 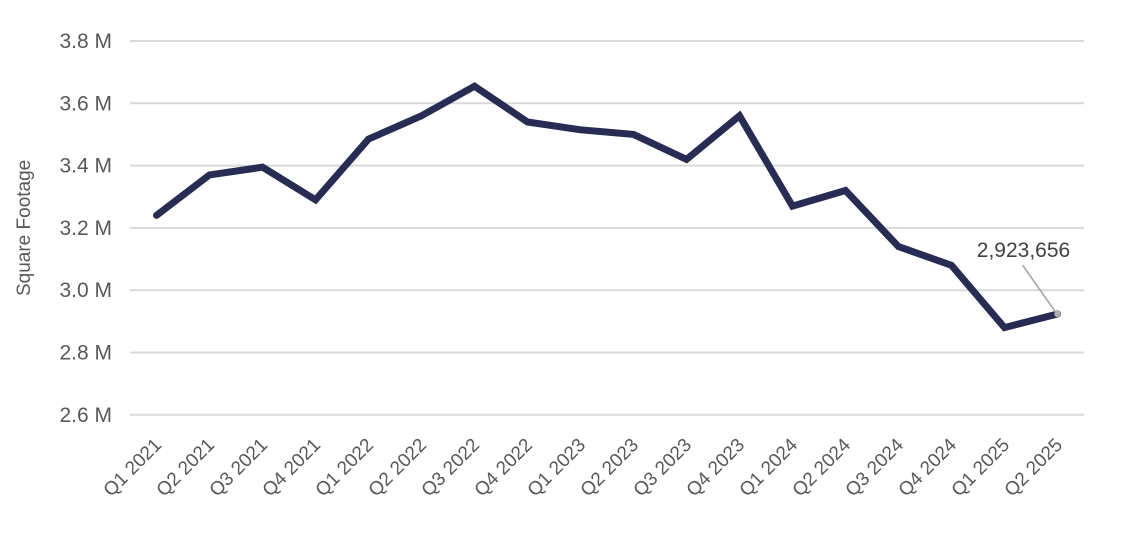 I want to click on last-value-annotation: 2,923,656, so click(x=1023, y=250).